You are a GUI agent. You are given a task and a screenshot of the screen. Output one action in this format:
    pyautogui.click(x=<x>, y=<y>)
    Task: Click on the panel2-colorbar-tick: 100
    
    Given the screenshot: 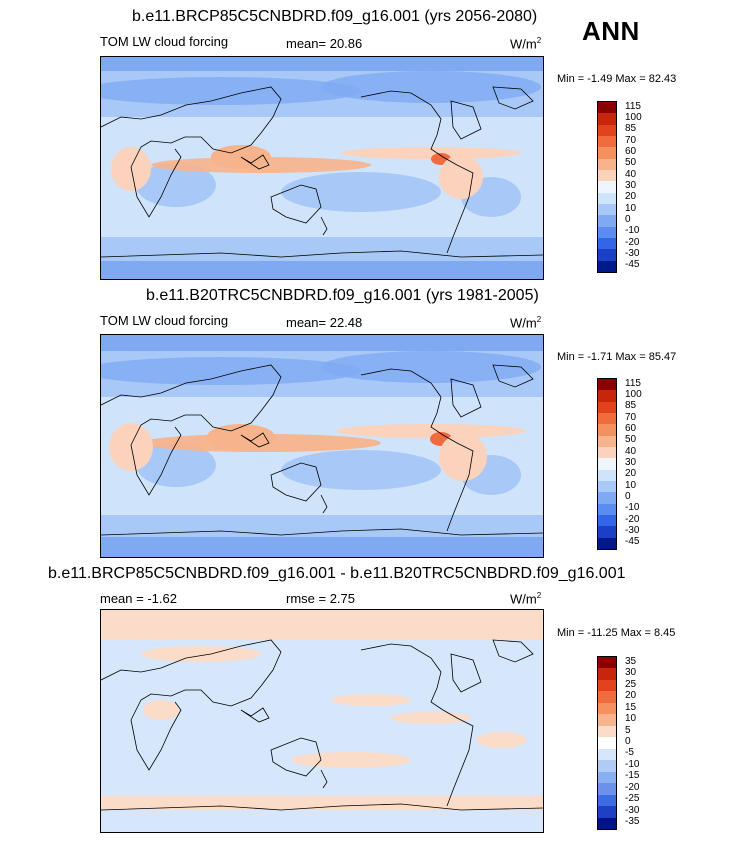 What is the action you would take?
    pyautogui.click(x=633, y=394)
    